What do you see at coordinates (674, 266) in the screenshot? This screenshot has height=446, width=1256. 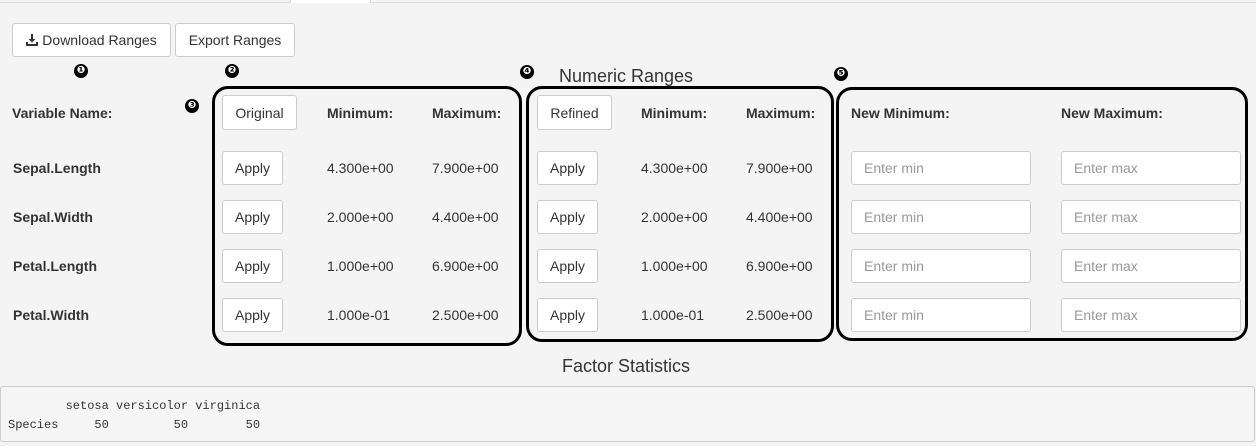 I see `refined-min-value: 1.000e+00` at bounding box center [674, 266].